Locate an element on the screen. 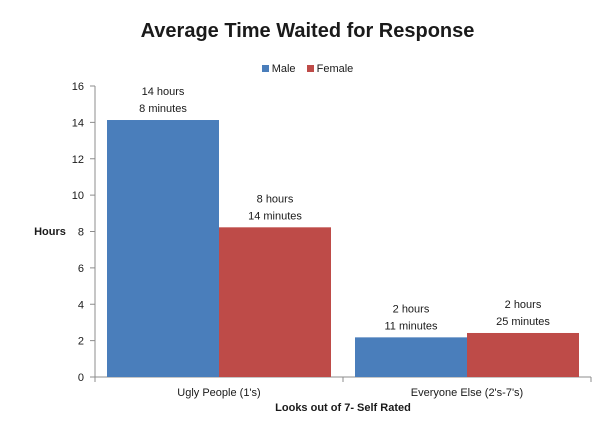 The width and height of the screenshot is (615, 438). data-label: 8 minutes is located at coordinates (163, 109).